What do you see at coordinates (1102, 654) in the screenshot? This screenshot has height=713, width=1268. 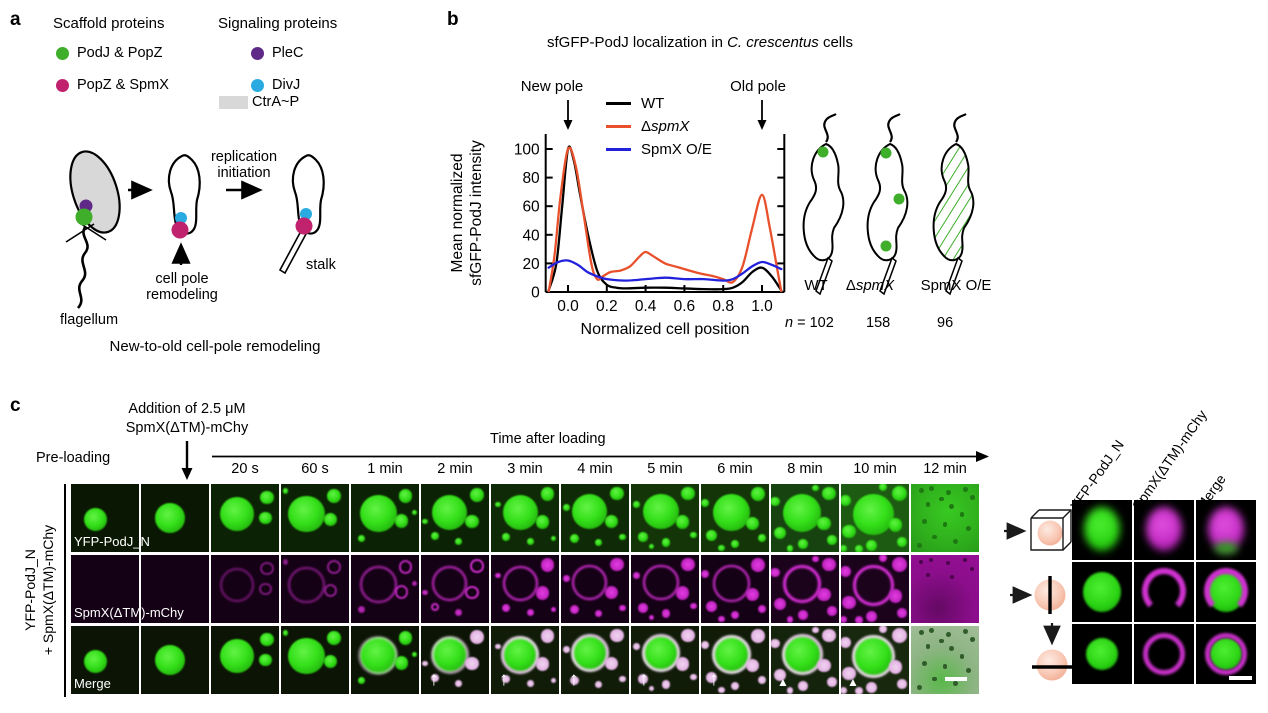 I see `slice-green` at bounding box center [1102, 654].